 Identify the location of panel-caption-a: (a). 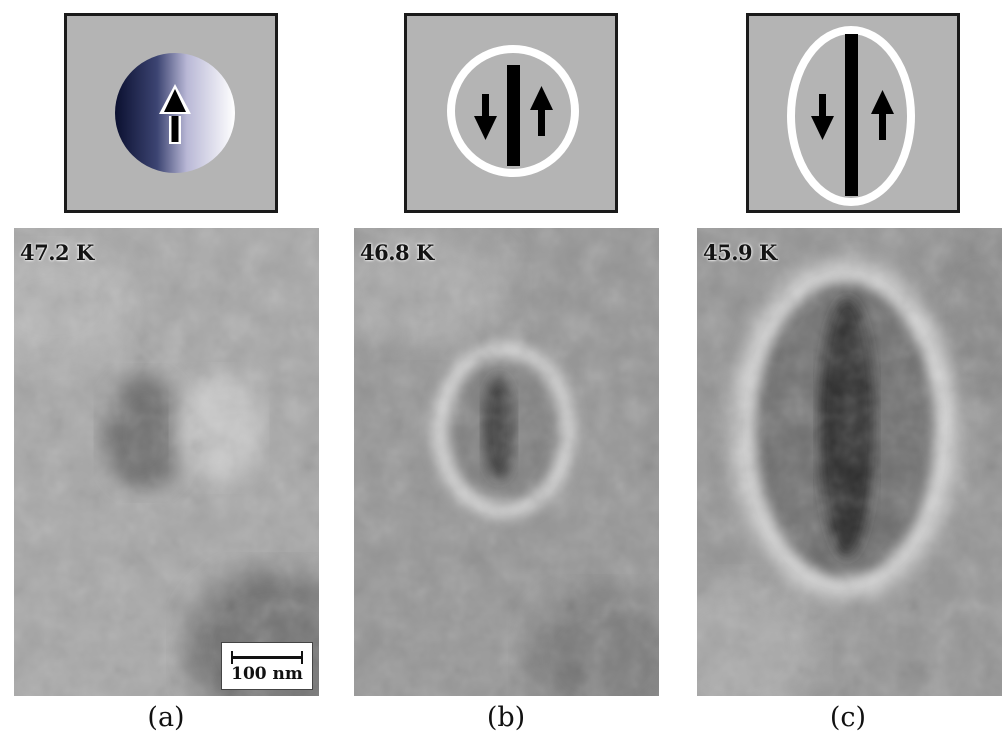
(166, 717).